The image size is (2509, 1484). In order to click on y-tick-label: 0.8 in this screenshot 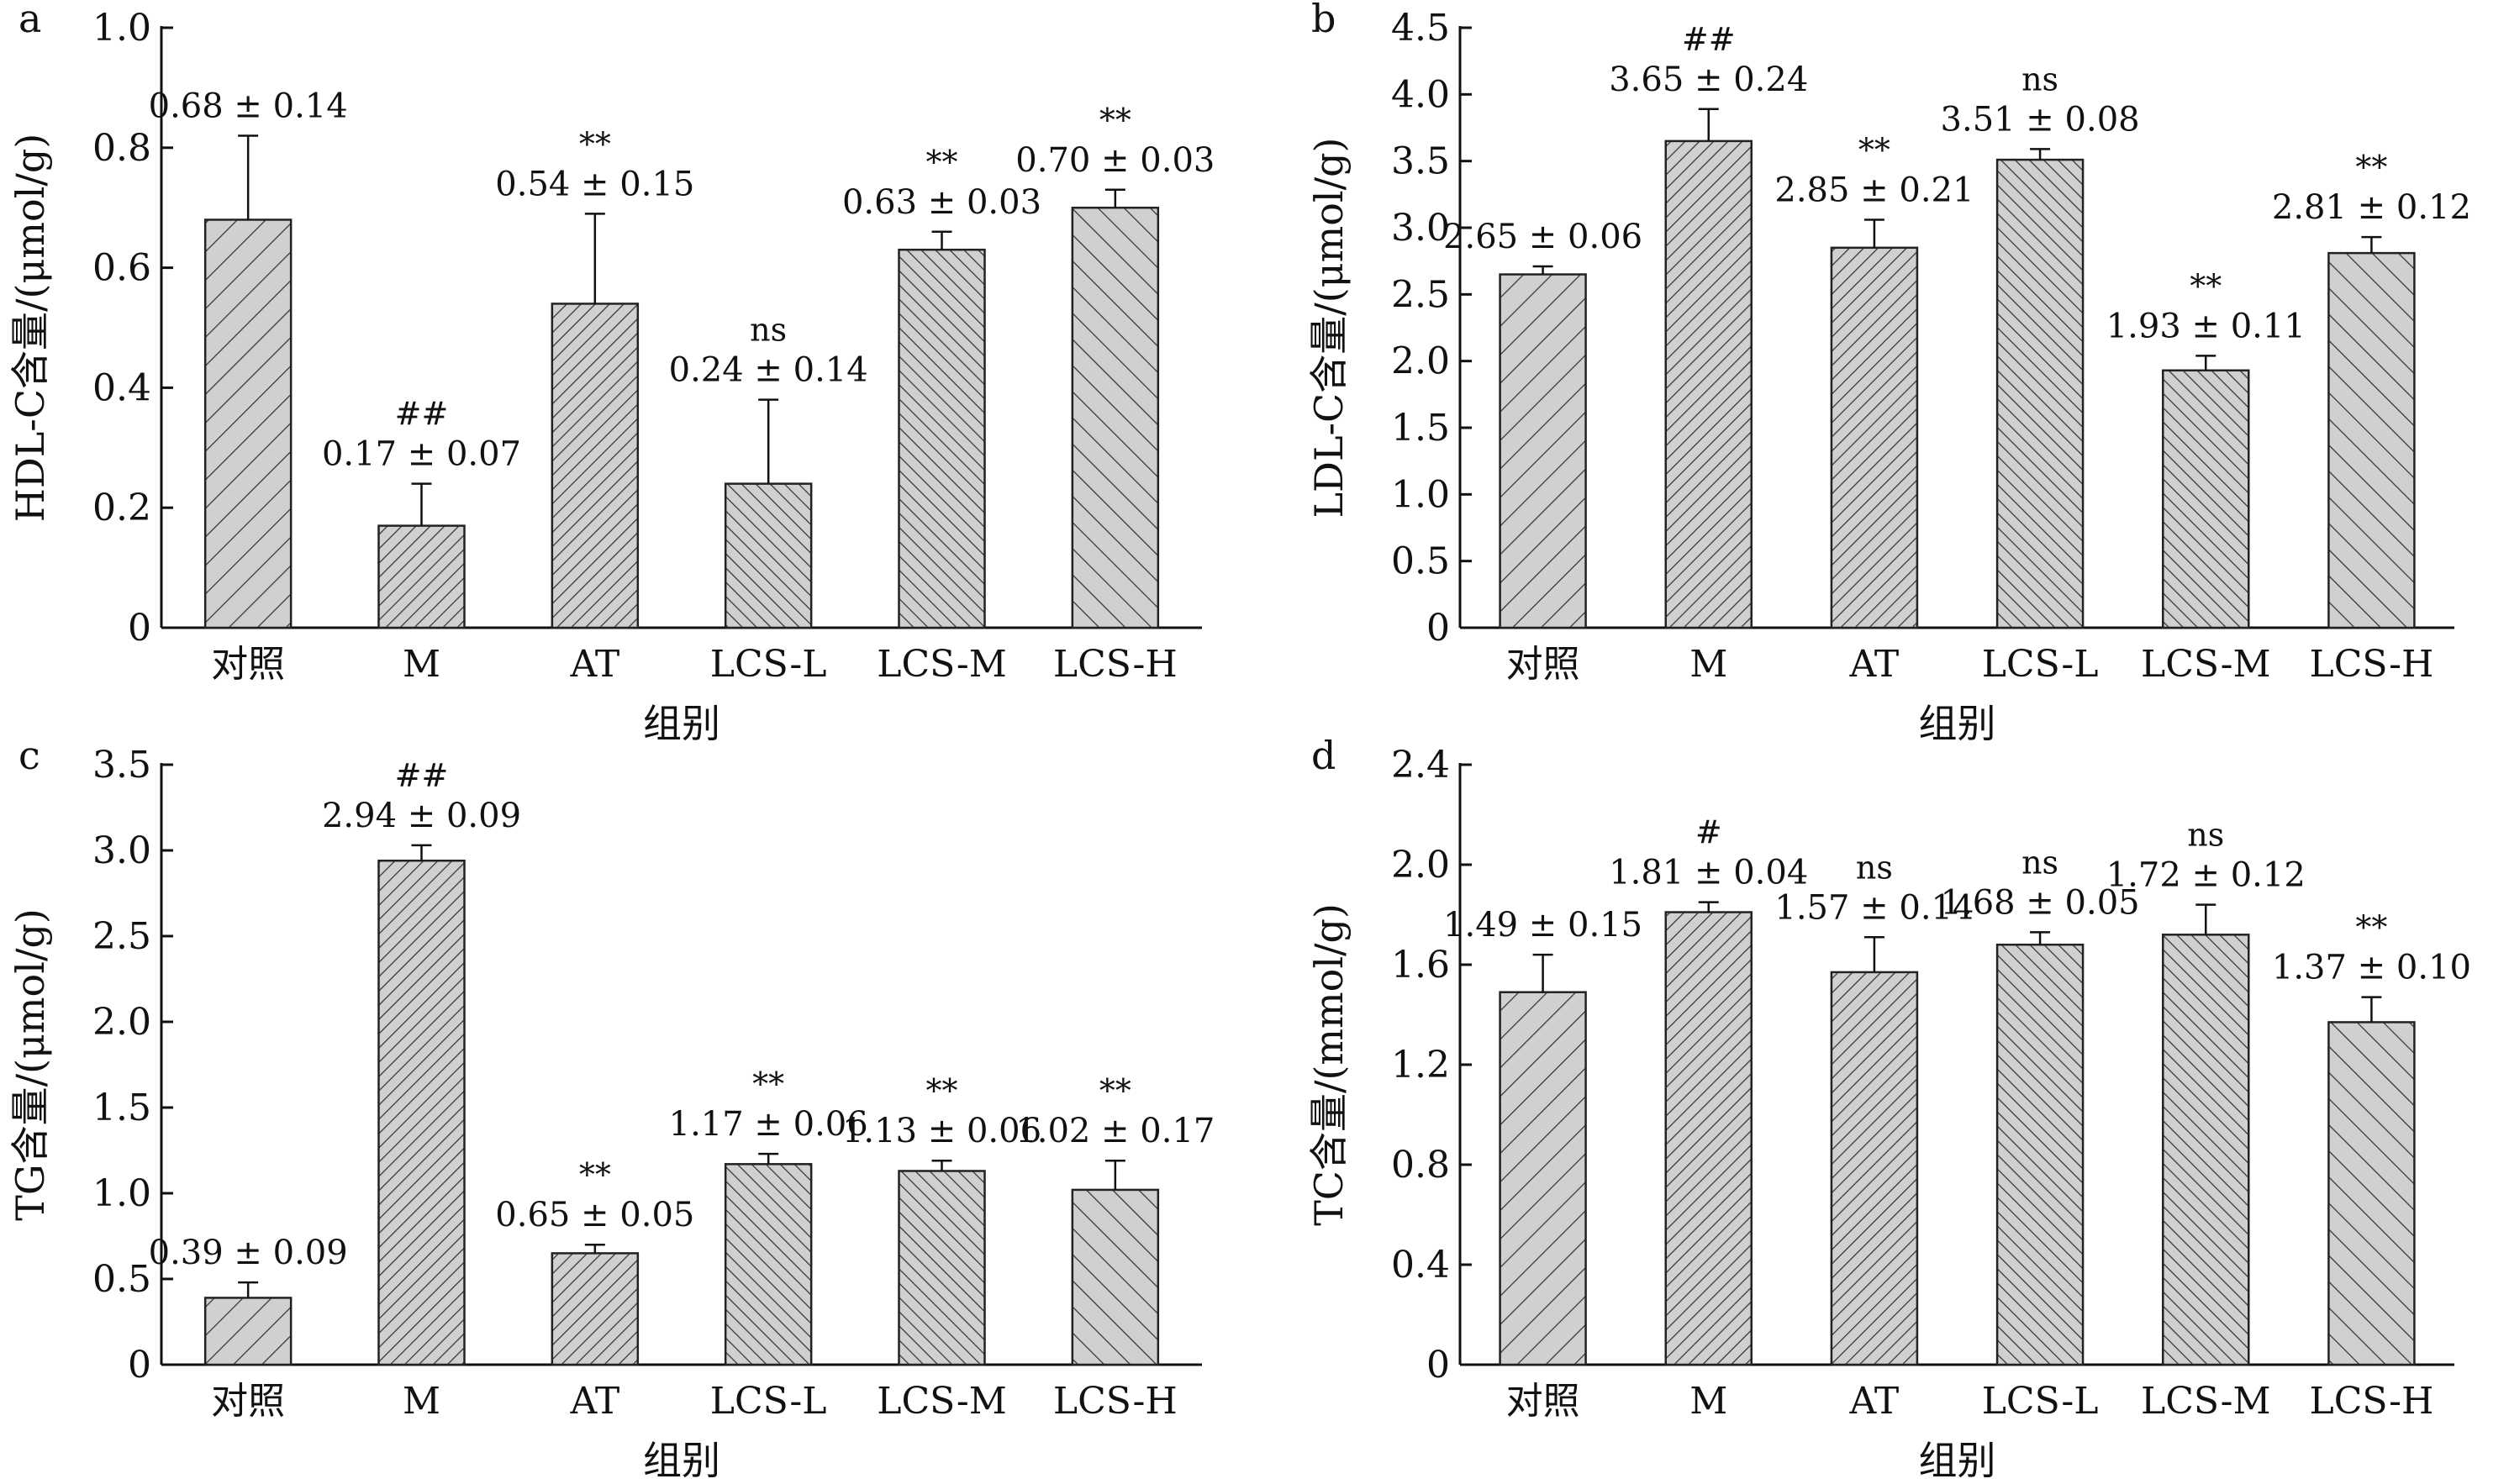, I will do `click(1420, 1165)`.